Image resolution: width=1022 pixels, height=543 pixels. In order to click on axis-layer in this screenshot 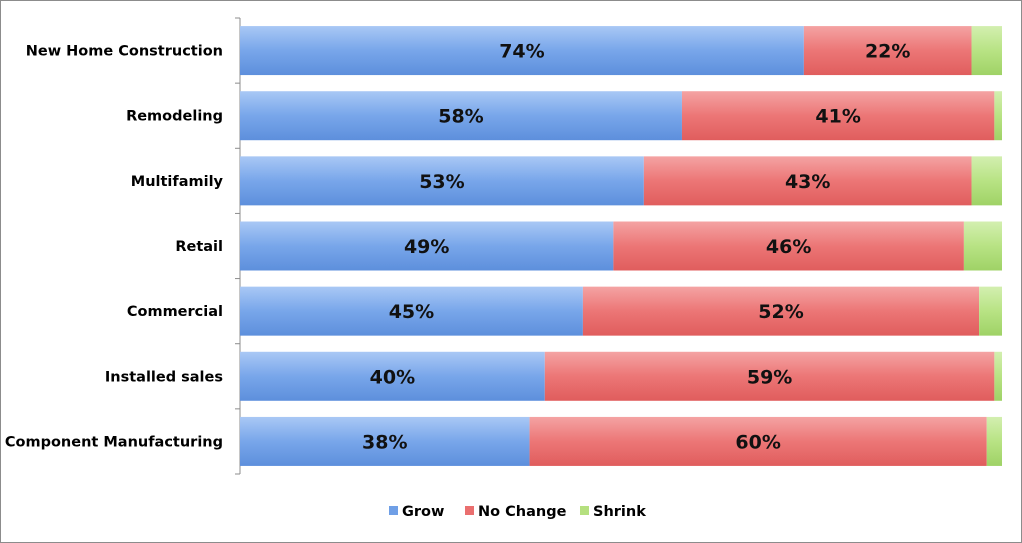, I will do `click(238, 246)`.